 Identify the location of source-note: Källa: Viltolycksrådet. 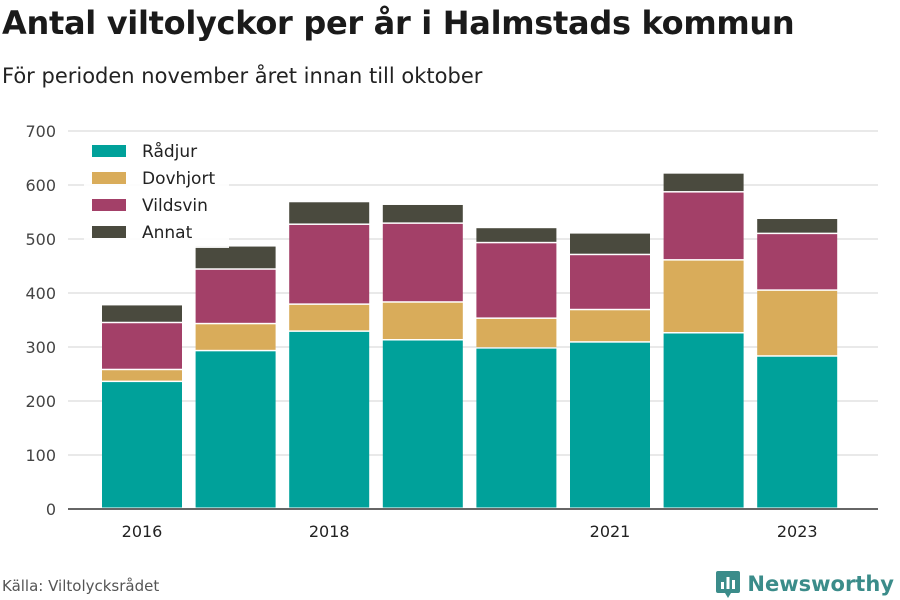
(81, 586).